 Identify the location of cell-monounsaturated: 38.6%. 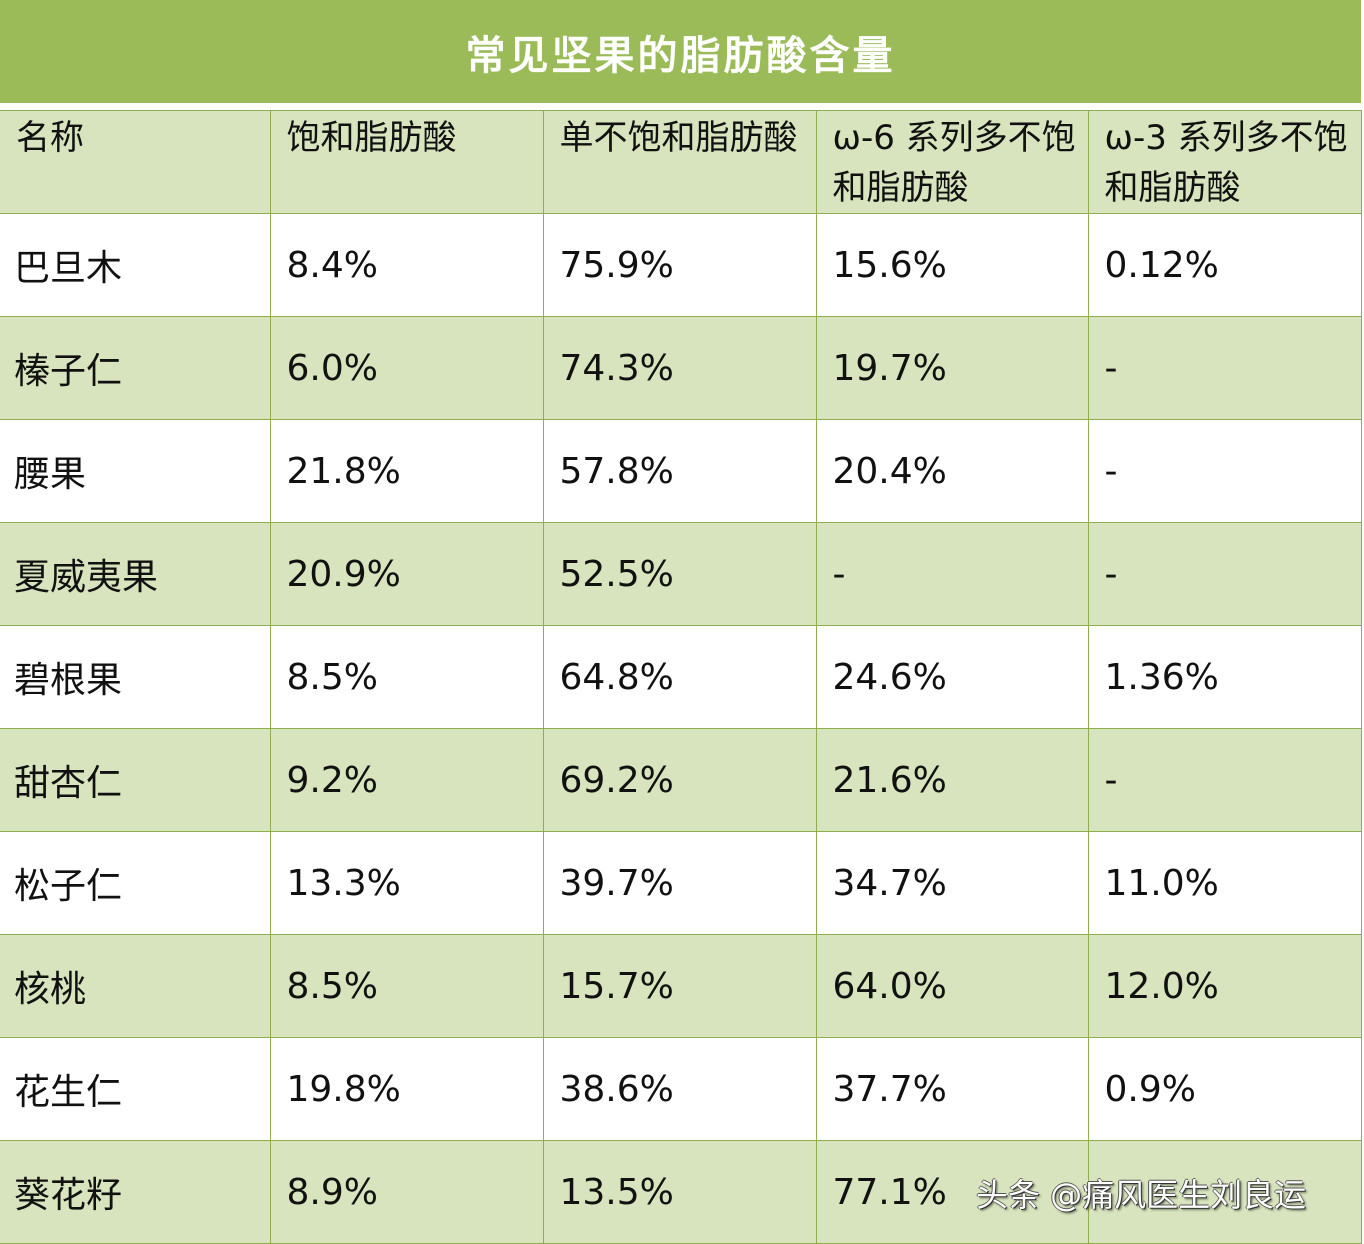
(679, 1089).